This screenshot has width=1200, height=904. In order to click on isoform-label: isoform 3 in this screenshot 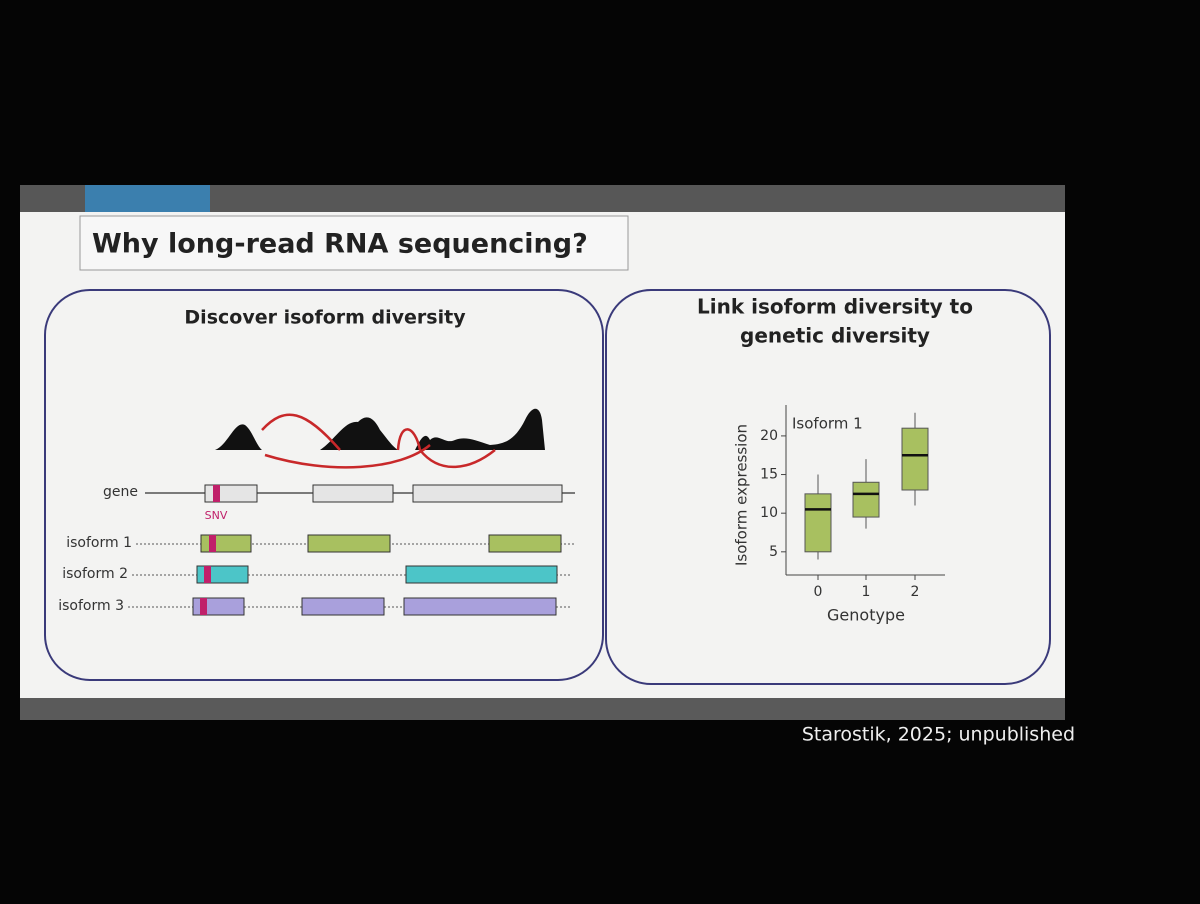, I will do `click(91, 606)`.